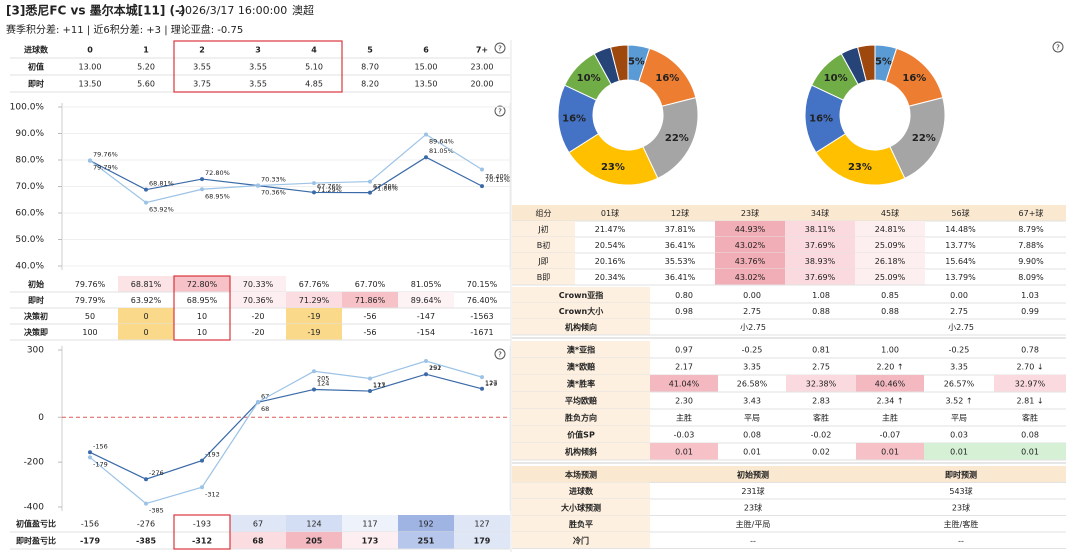 The height and width of the screenshot is (560, 1080). I want to click on data-label: 71.29%, so click(329, 190).